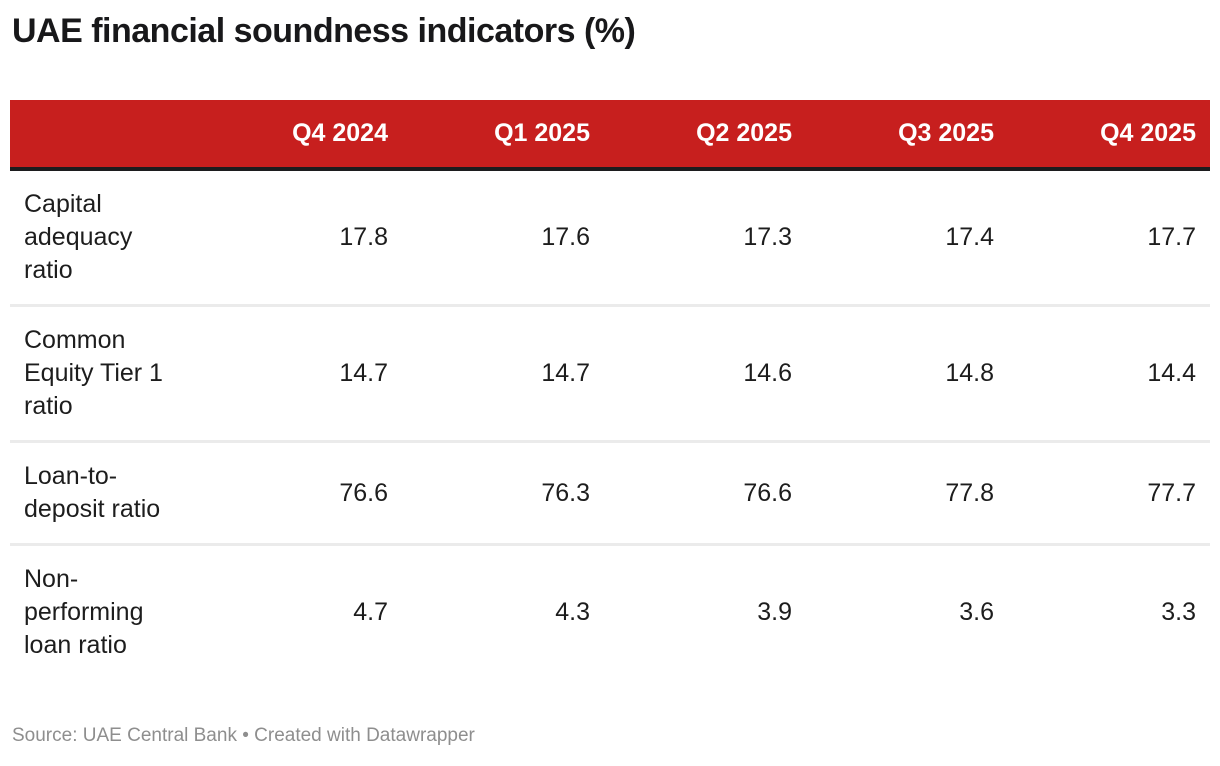 The width and height of the screenshot is (1220, 766). Describe the element at coordinates (907, 135) in the screenshot. I see `header-cell-q3-2025: Q3 2025` at that location.